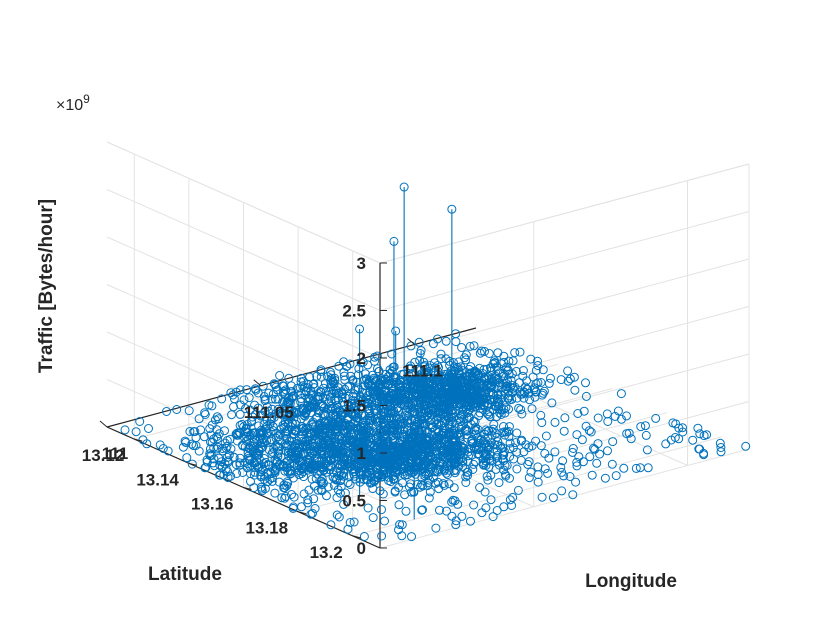  I want to click on z-axis-label: Traffic [Bytes/hour], so click(46, 286).